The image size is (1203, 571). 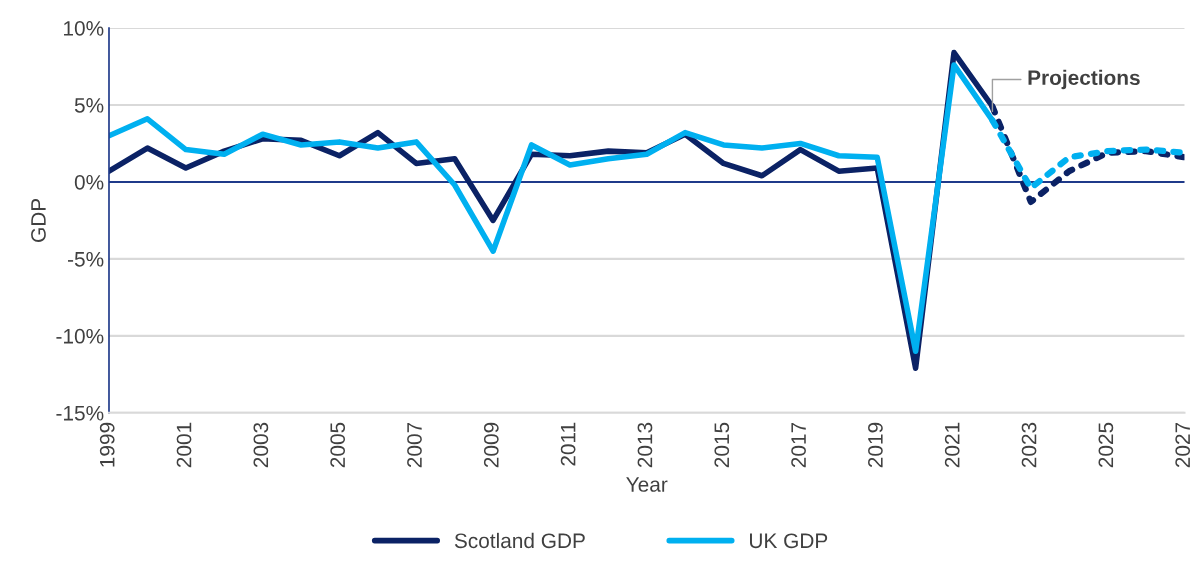 I want to click on x-tick-label: 2005, so click(x=338, y=445).